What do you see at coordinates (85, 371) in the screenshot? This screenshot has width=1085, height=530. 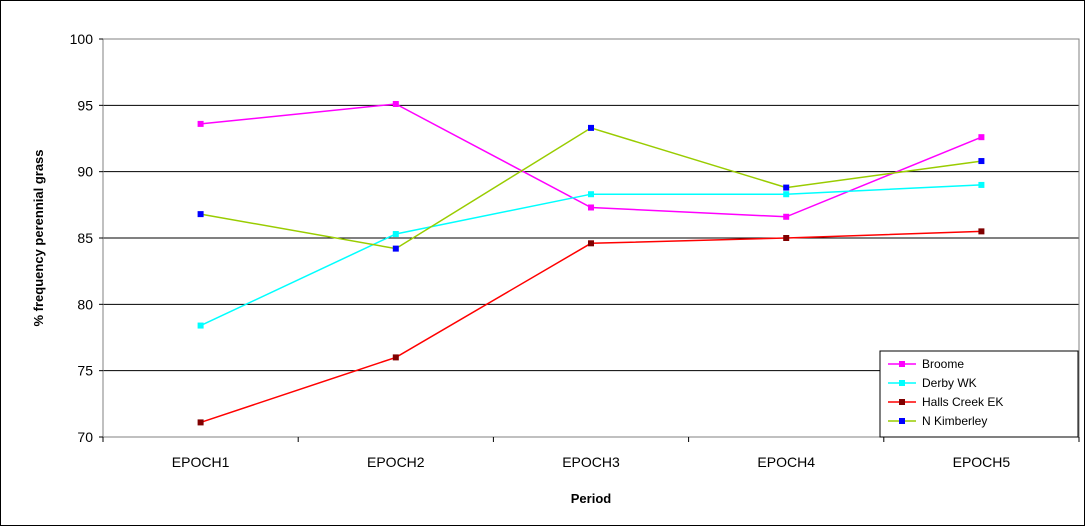 I see `y-tick-label: 75` at bounding box center [85, 371].